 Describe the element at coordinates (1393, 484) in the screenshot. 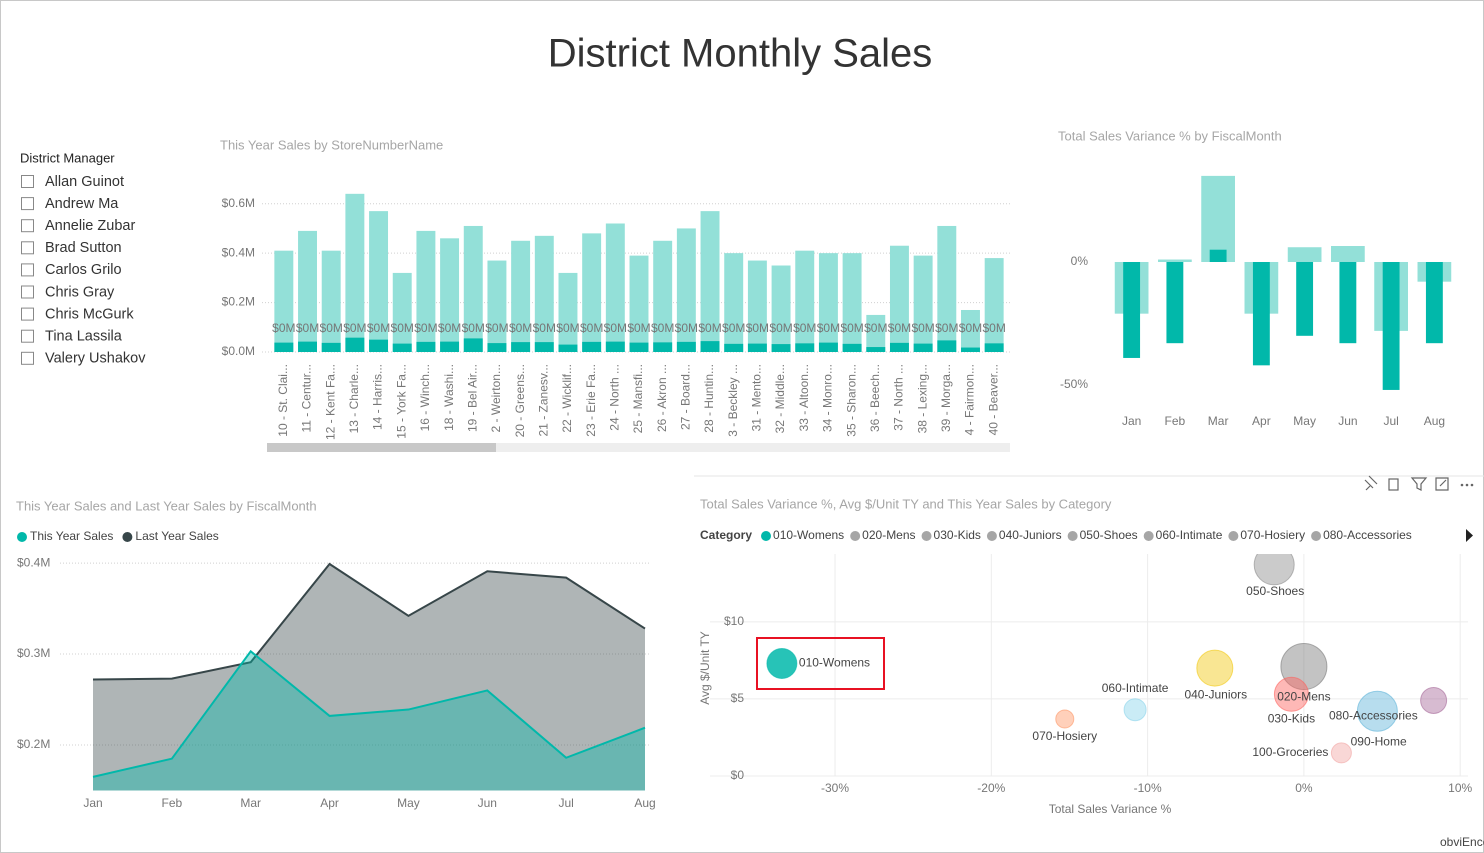

I see `copy-icon` at that location.